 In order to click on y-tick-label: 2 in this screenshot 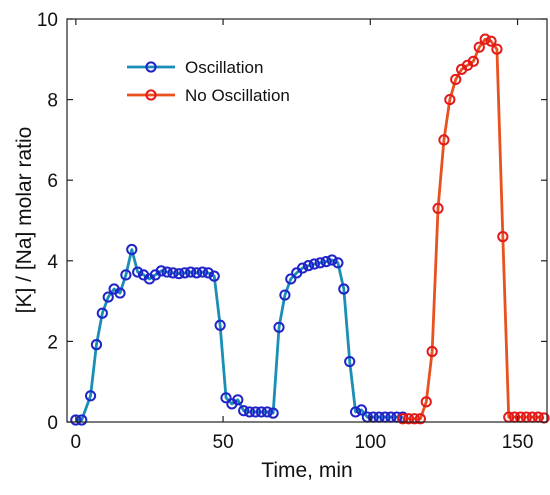, I will do `click(52, 342)`.